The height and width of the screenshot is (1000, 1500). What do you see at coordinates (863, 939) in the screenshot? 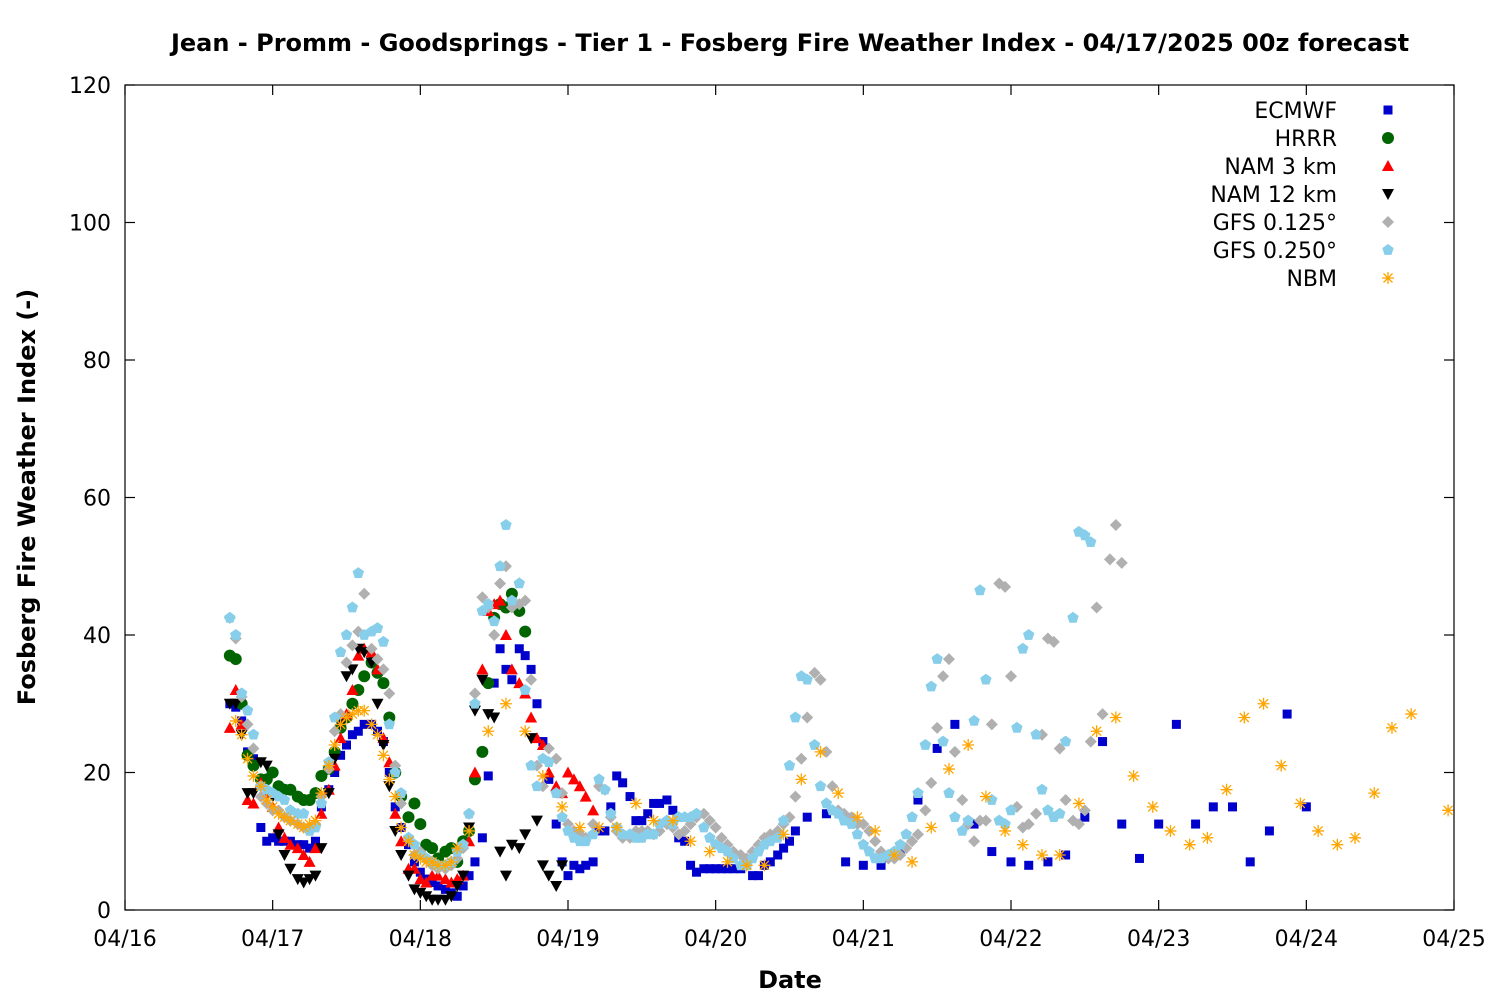
I see `x-tick-label: 04/21` at bounding box center [863, 939].